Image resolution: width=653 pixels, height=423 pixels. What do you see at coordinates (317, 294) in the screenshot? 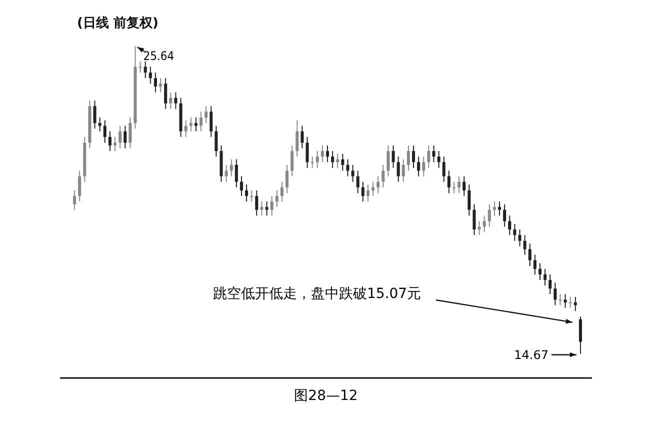
I see `annotation: 跳空低开低走，盘中跌破15.07元` at bounding box center [317, 294].